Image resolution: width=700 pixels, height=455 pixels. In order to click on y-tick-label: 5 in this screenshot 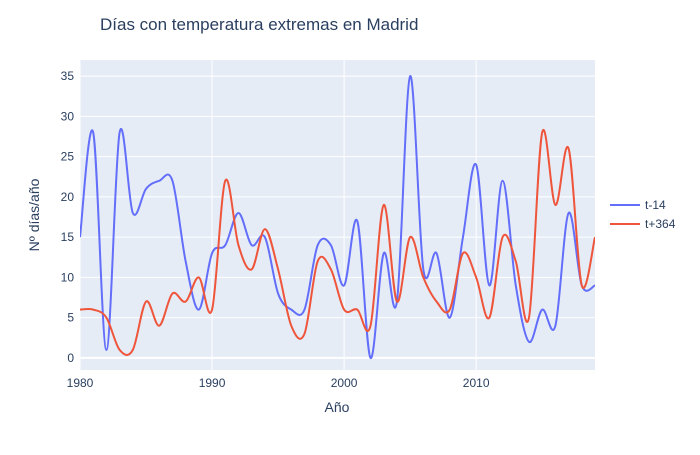, I will do `click(70, 318)`.